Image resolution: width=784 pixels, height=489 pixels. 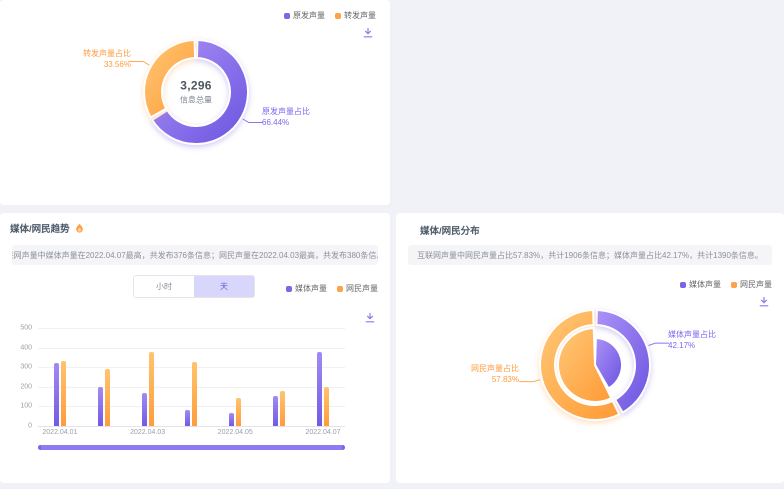 I want to click on donut-center-total: 3,296 信息总量, so click(x=196, y=92).